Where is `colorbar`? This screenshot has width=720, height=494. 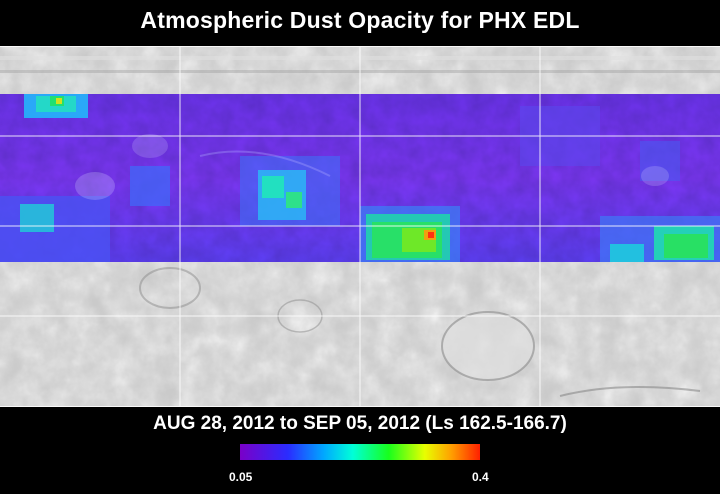
colorbar is located at coordinates (360, 452).